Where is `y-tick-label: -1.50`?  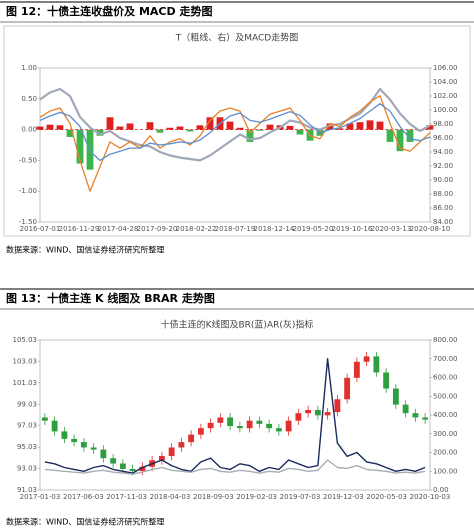
y-tick-label: -1.50 is located at coordinates (28, 222).